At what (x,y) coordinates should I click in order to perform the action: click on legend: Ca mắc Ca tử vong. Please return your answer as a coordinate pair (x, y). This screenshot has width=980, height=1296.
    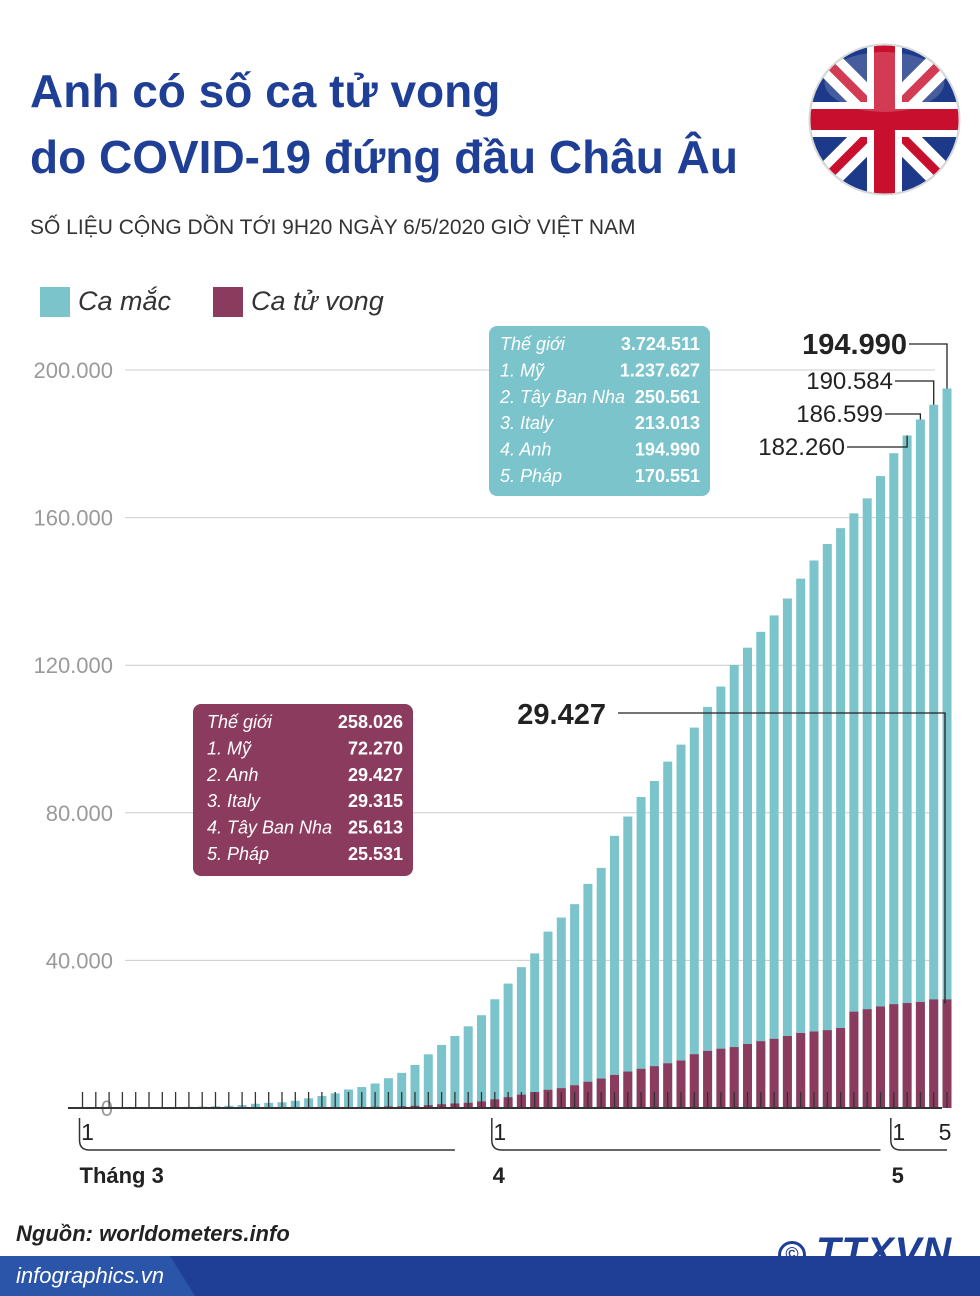
    Looking at the image, I should click on (233, 301).